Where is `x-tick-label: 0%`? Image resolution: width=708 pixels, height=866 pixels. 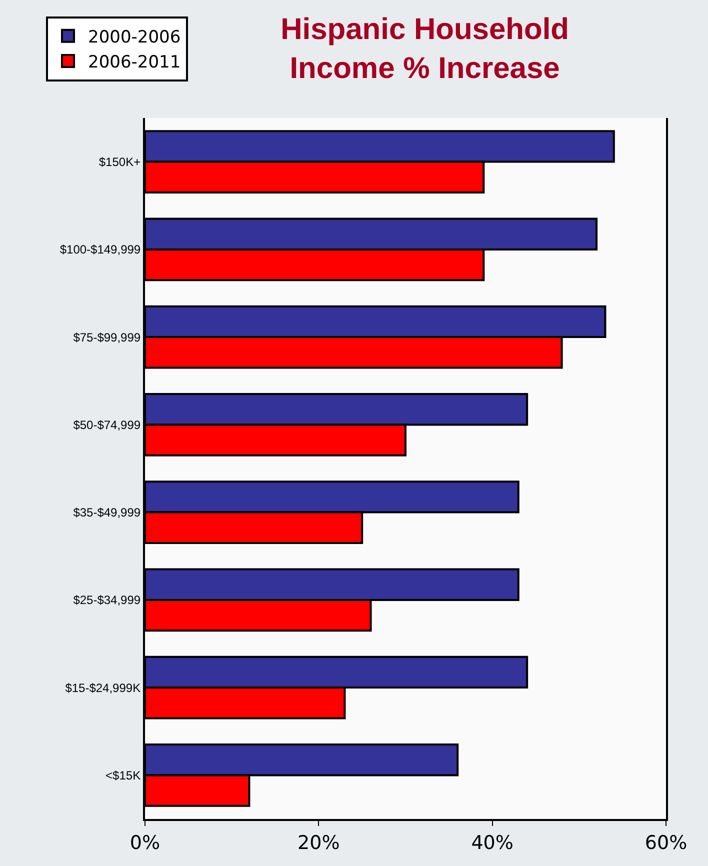
x-tick-label: 0% is located at coordinates (145, 843).